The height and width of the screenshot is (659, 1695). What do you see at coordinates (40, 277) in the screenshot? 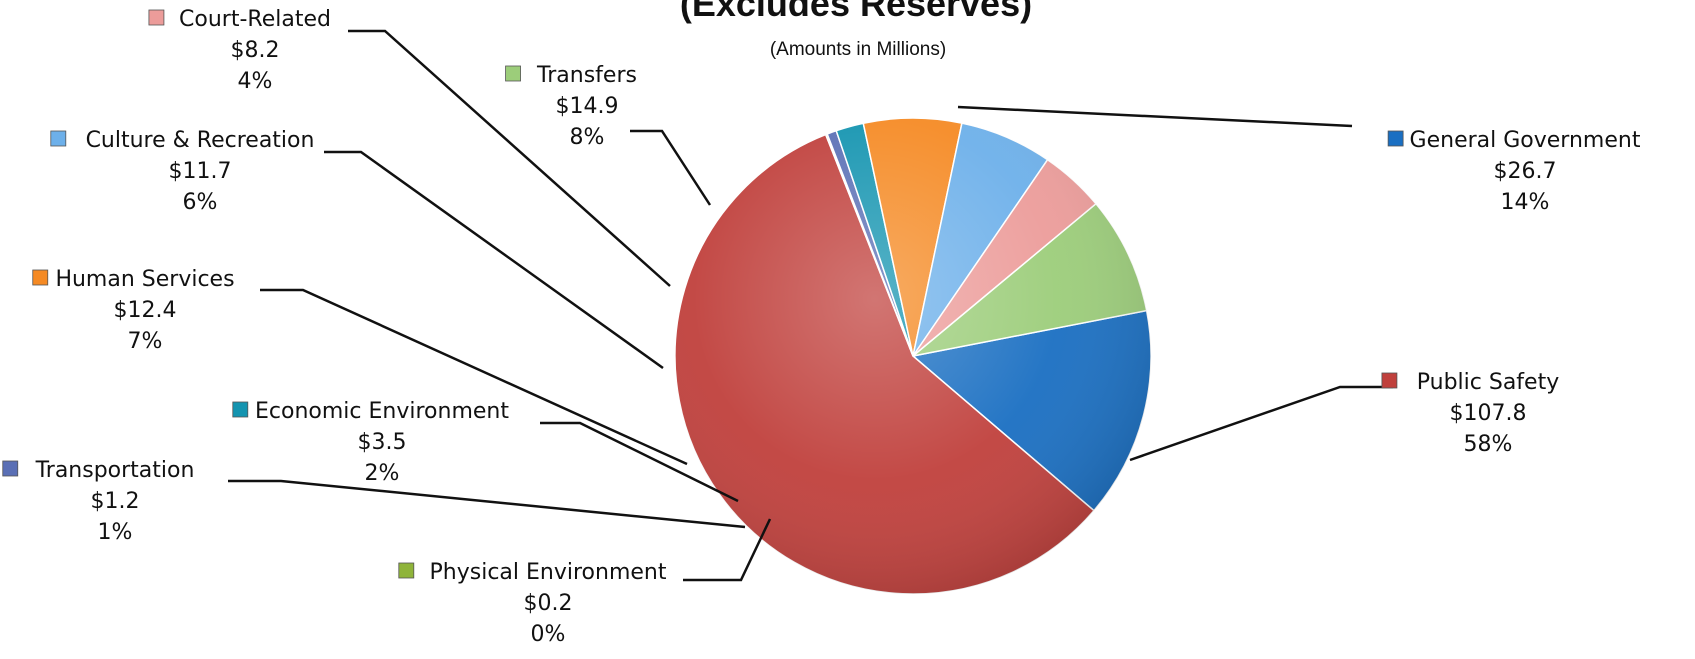
I see `legend-swatch-human-services` at bounding box center [40, 277].